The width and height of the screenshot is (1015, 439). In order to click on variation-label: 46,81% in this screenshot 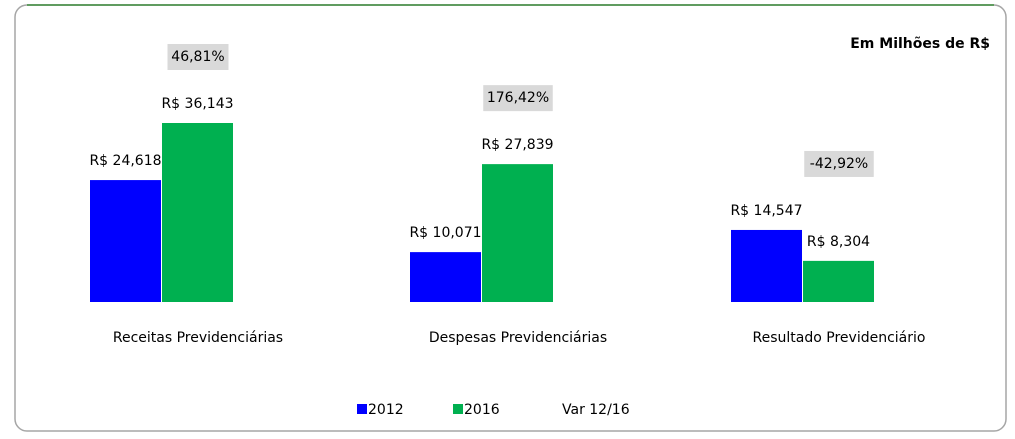, I will do `click(197, 57)`.